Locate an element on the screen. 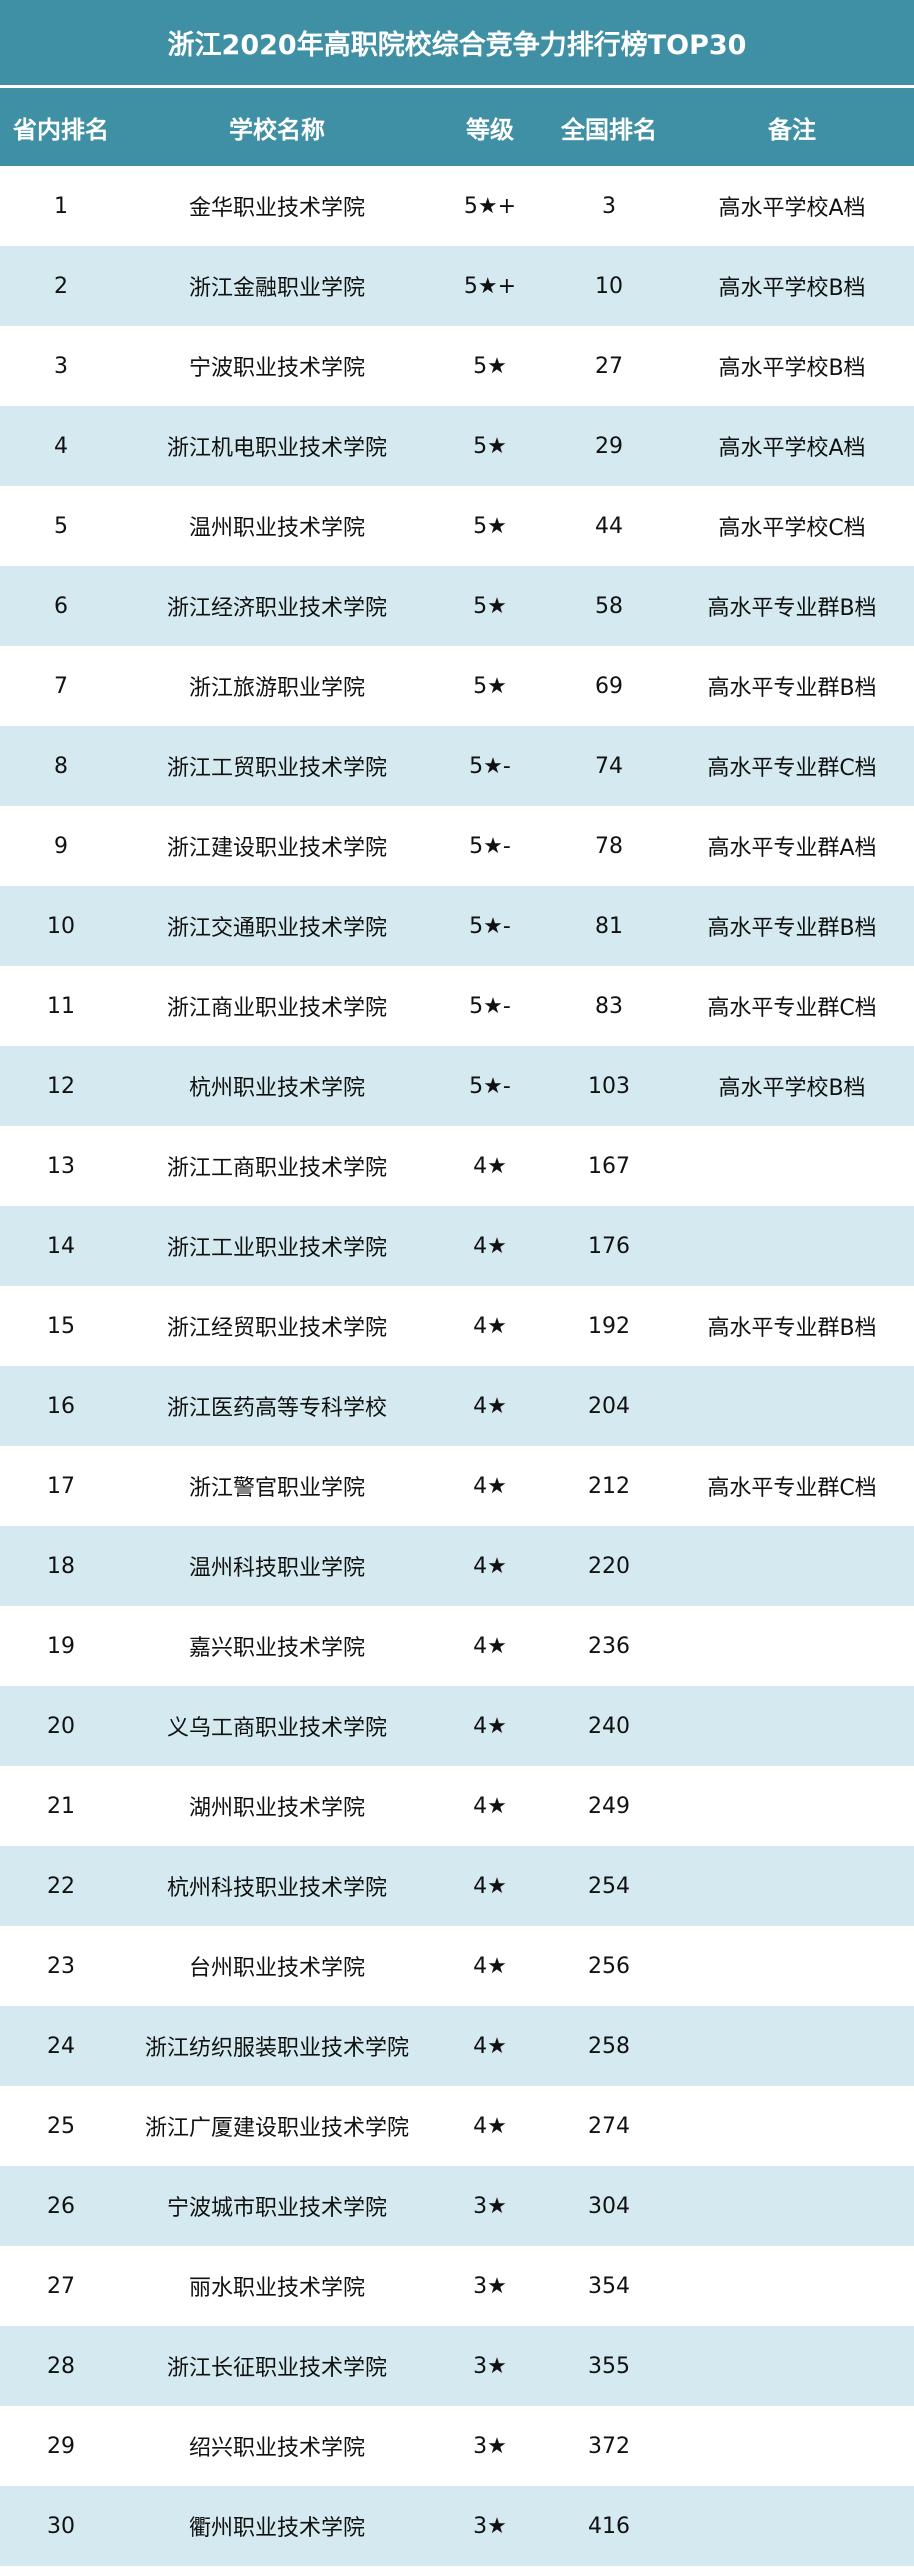  cell-school-name: 浙江医药高等专科学校 is located at coordinates (276, 1408).